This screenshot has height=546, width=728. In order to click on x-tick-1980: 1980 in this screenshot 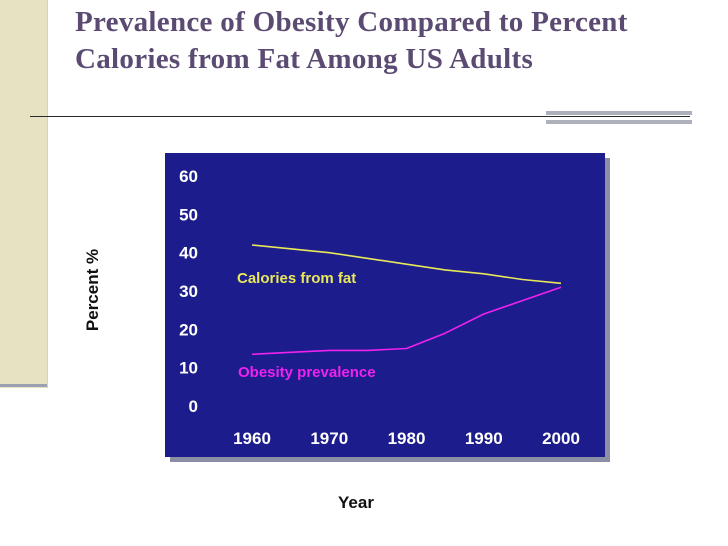, I will do `click(407, 438)`.